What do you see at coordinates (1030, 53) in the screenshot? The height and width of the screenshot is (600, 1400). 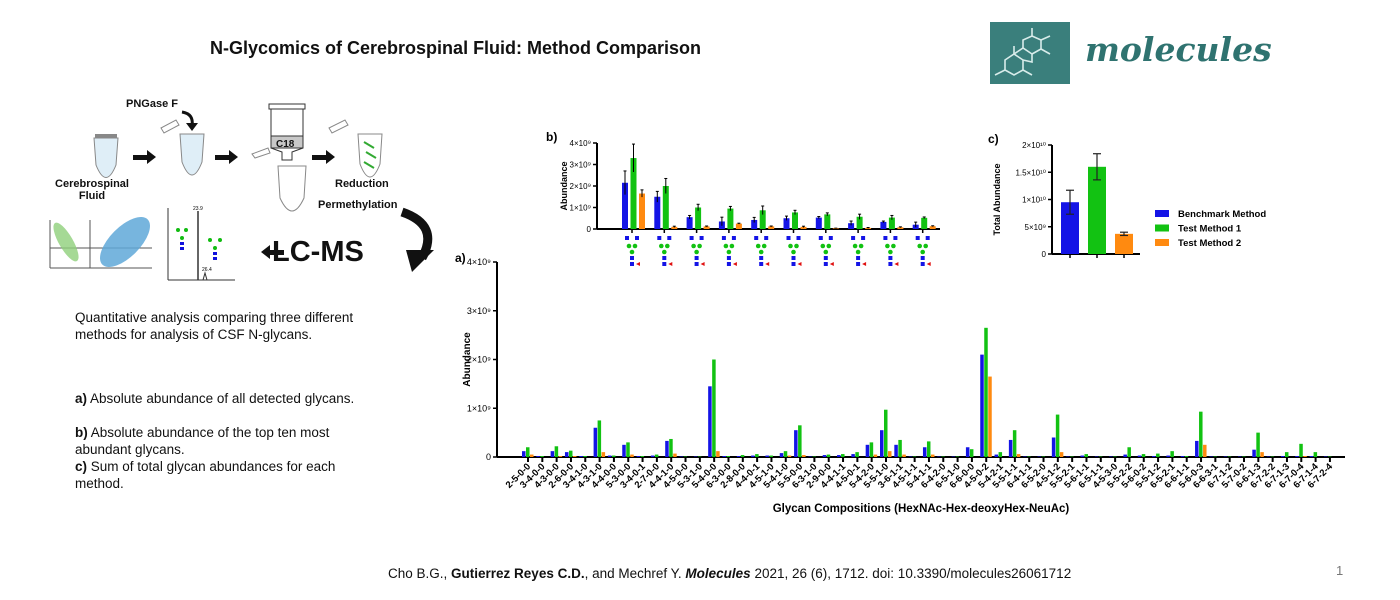 I see `molecules-logo-icon` at bounding box center [1030, 53].